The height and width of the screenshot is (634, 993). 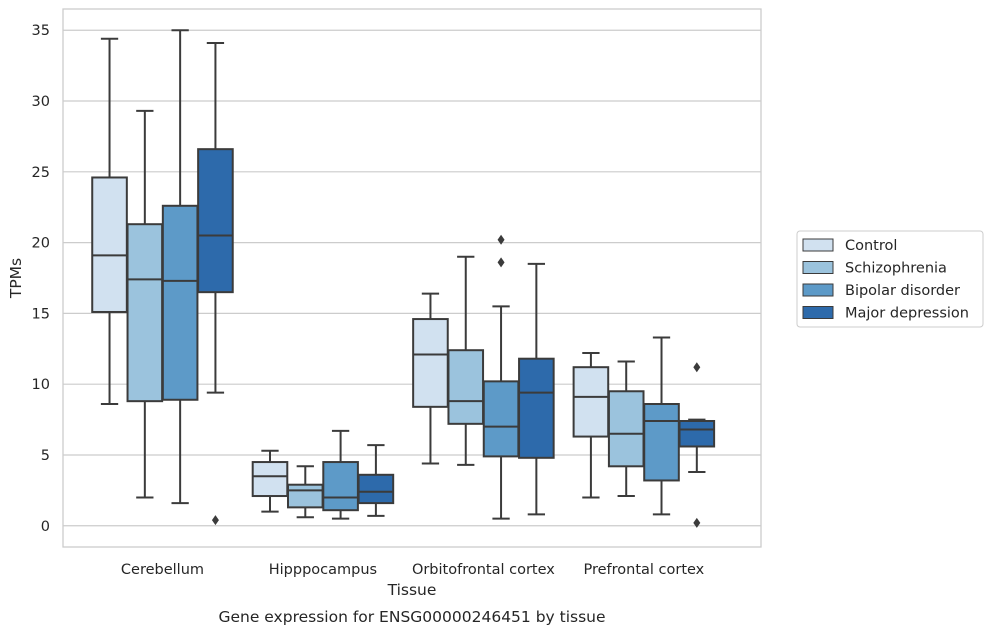 What do you see at coordinates (412, 590) in the screenshot?
I see `x-axis-label: Tissue` at bounding box center [412, 590].